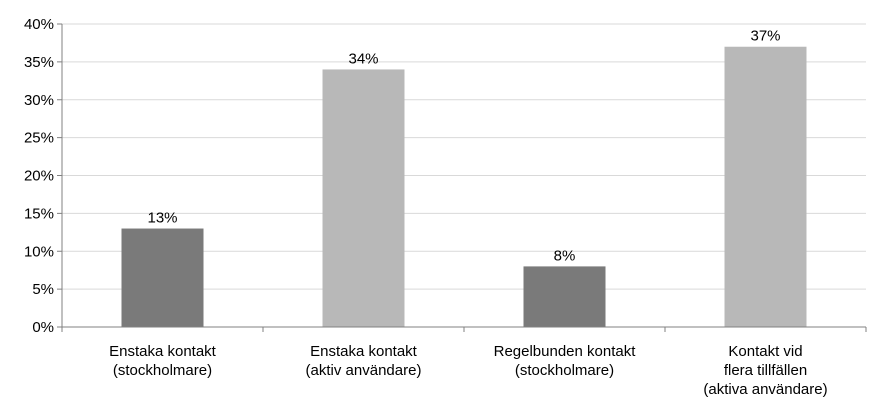 This screenshot has width=870, height=403. I want to click on y-tick-label: 15%, so click(39, 213).